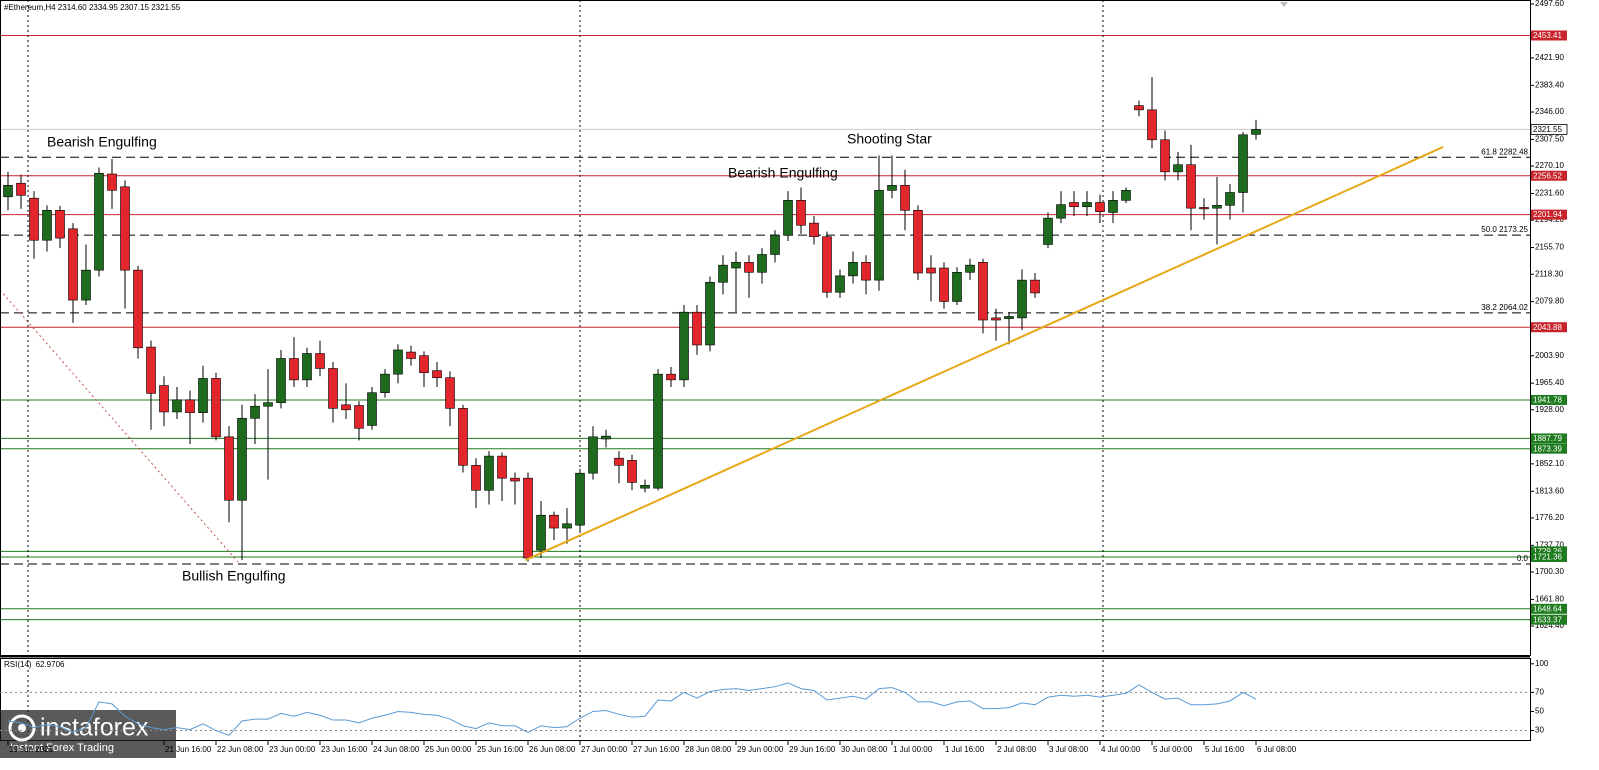  I want to click on y-tick-label: 2346.00, so click(1549, 111).